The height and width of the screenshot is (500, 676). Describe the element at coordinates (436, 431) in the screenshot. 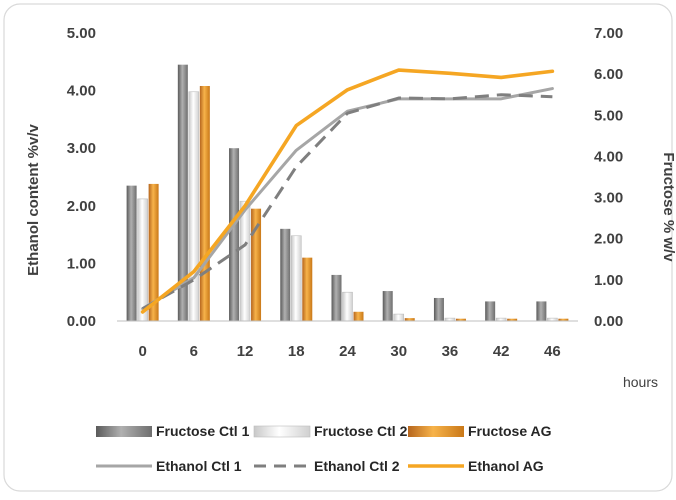

I see `legend-swatch-fructose-ag` at that location.